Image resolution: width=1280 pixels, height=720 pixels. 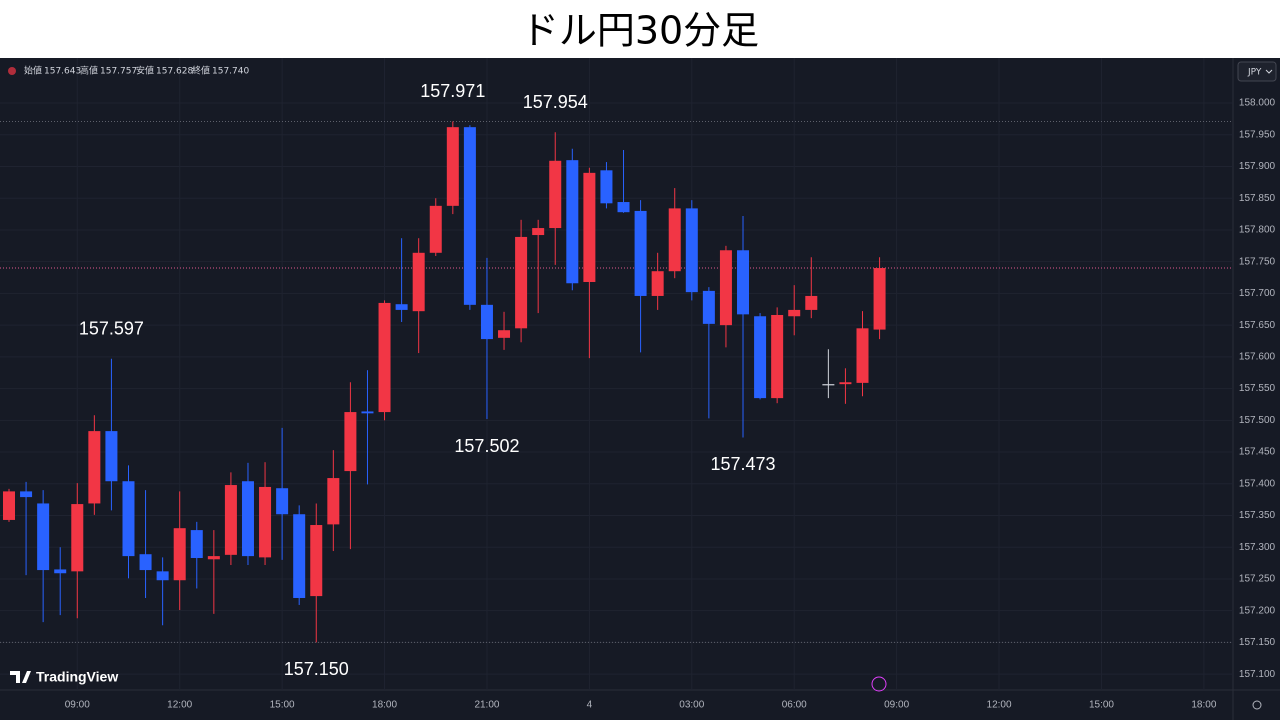 What do you see at coordinates (486, 446) in the screenshot?
I see `low-annotation: 157.502` at bounding box center [486, 446].